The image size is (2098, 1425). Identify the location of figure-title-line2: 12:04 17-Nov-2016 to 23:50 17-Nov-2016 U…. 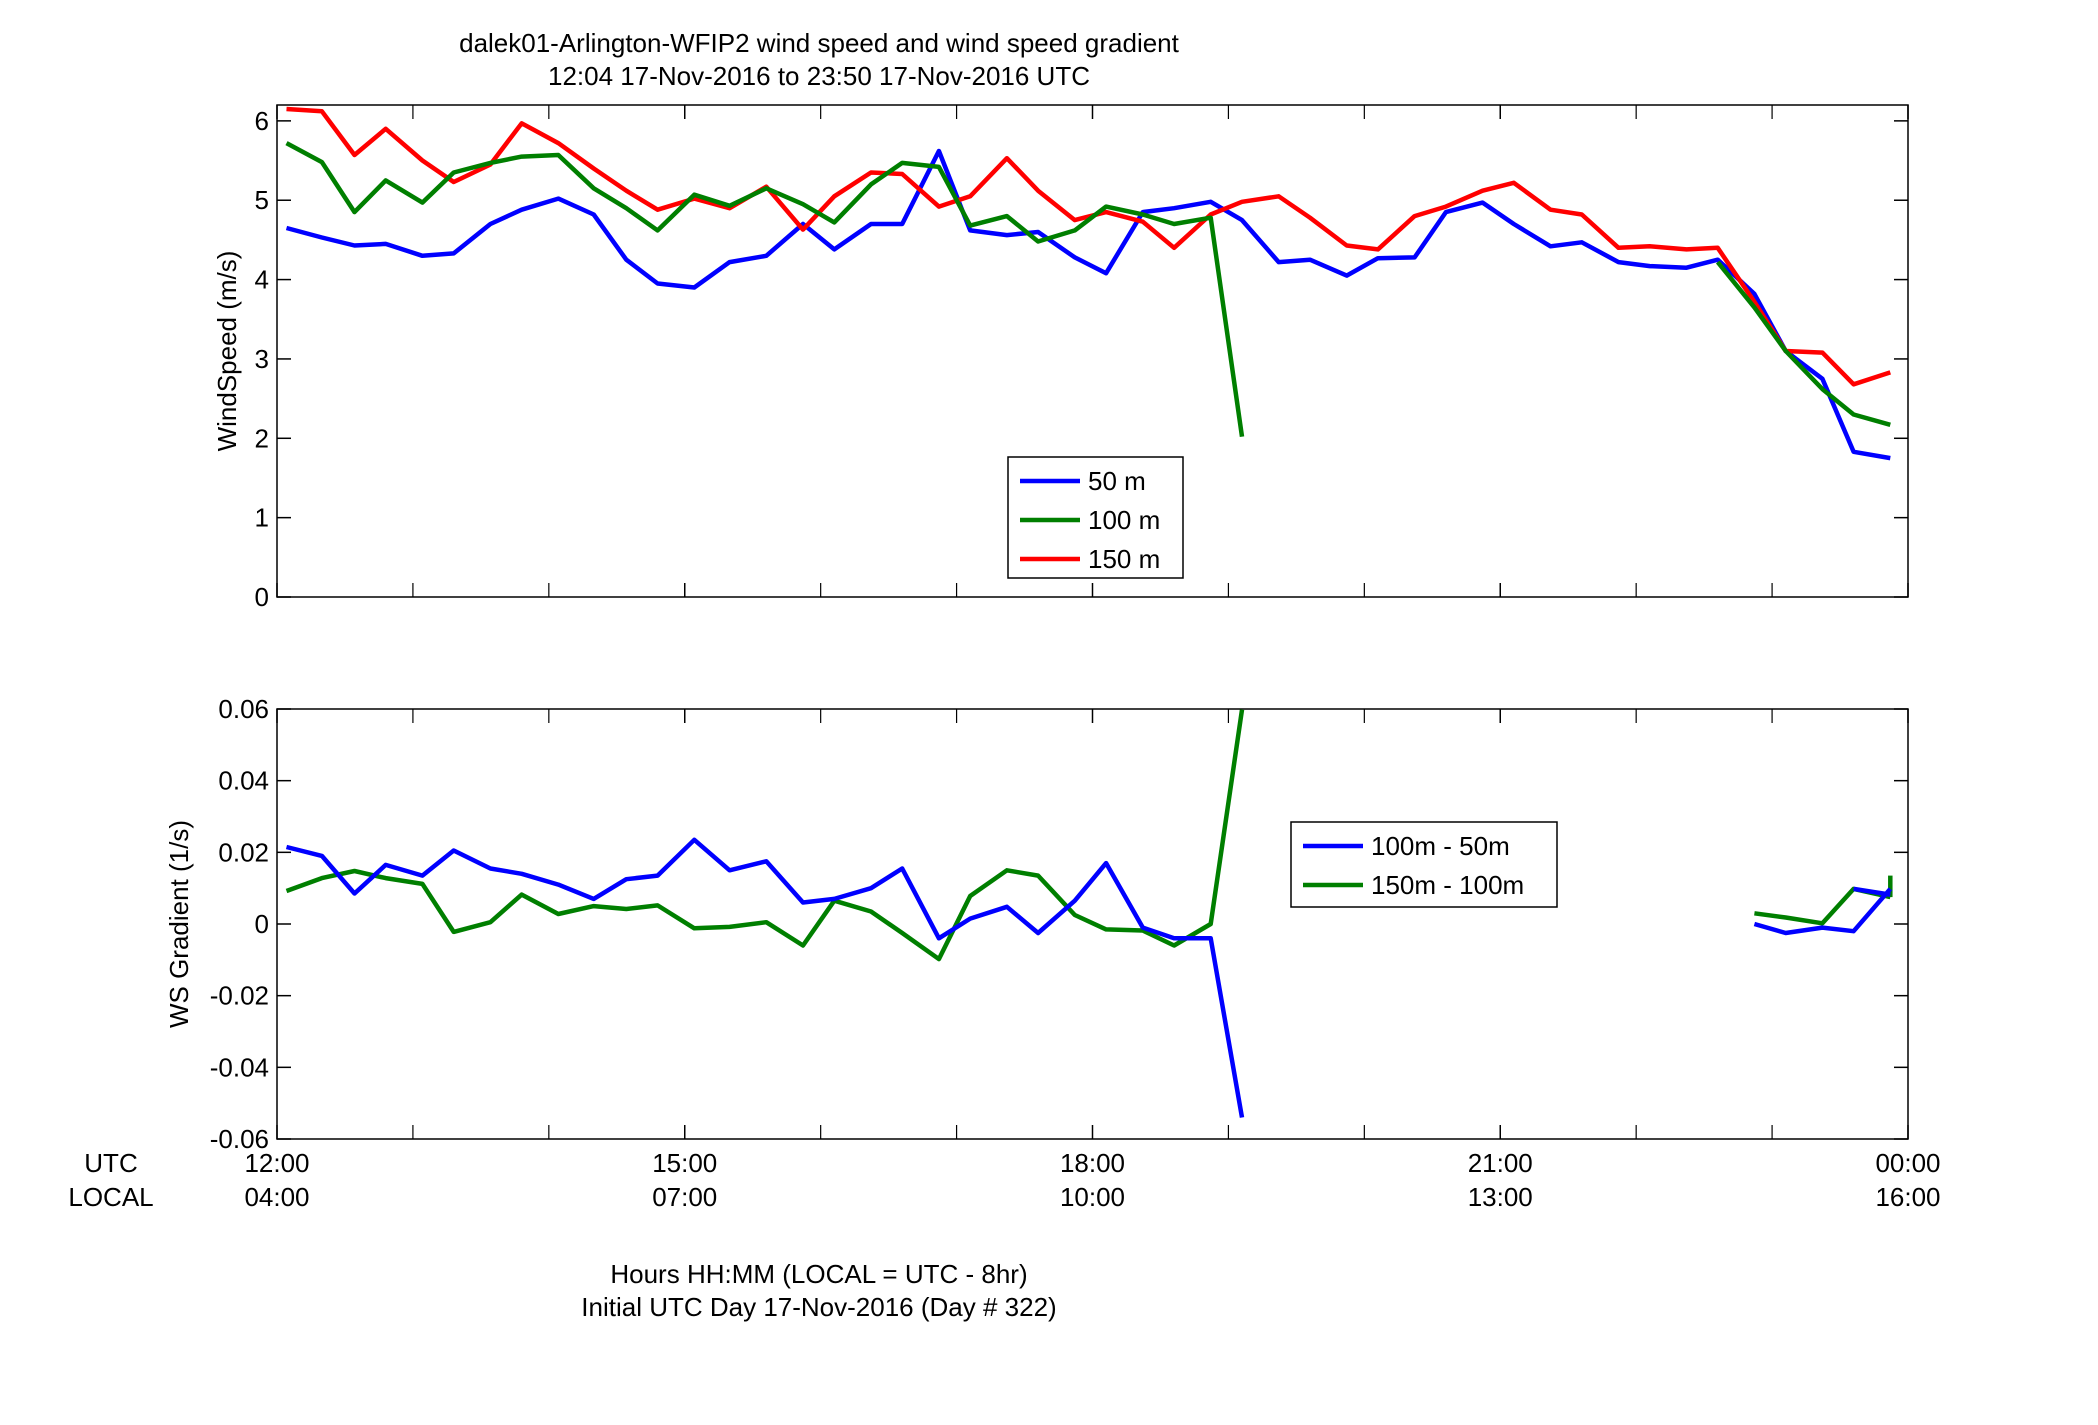
(819, 76).